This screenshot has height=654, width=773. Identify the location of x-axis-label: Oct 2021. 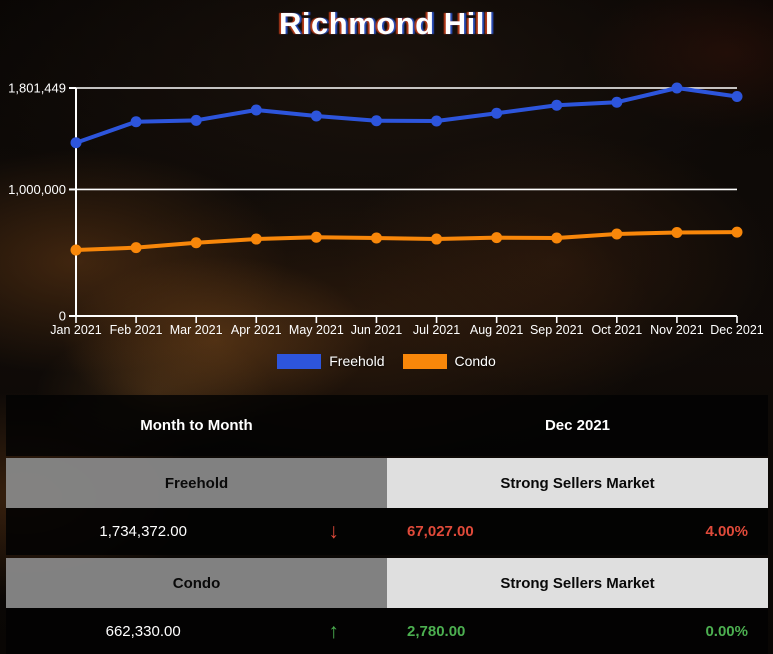
(616, 330).